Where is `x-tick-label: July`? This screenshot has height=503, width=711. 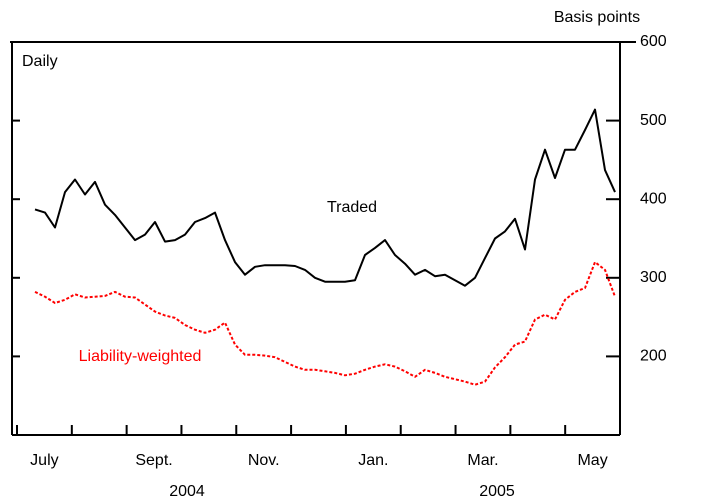
x-tick-label: July is located at coordinates (44, 460).